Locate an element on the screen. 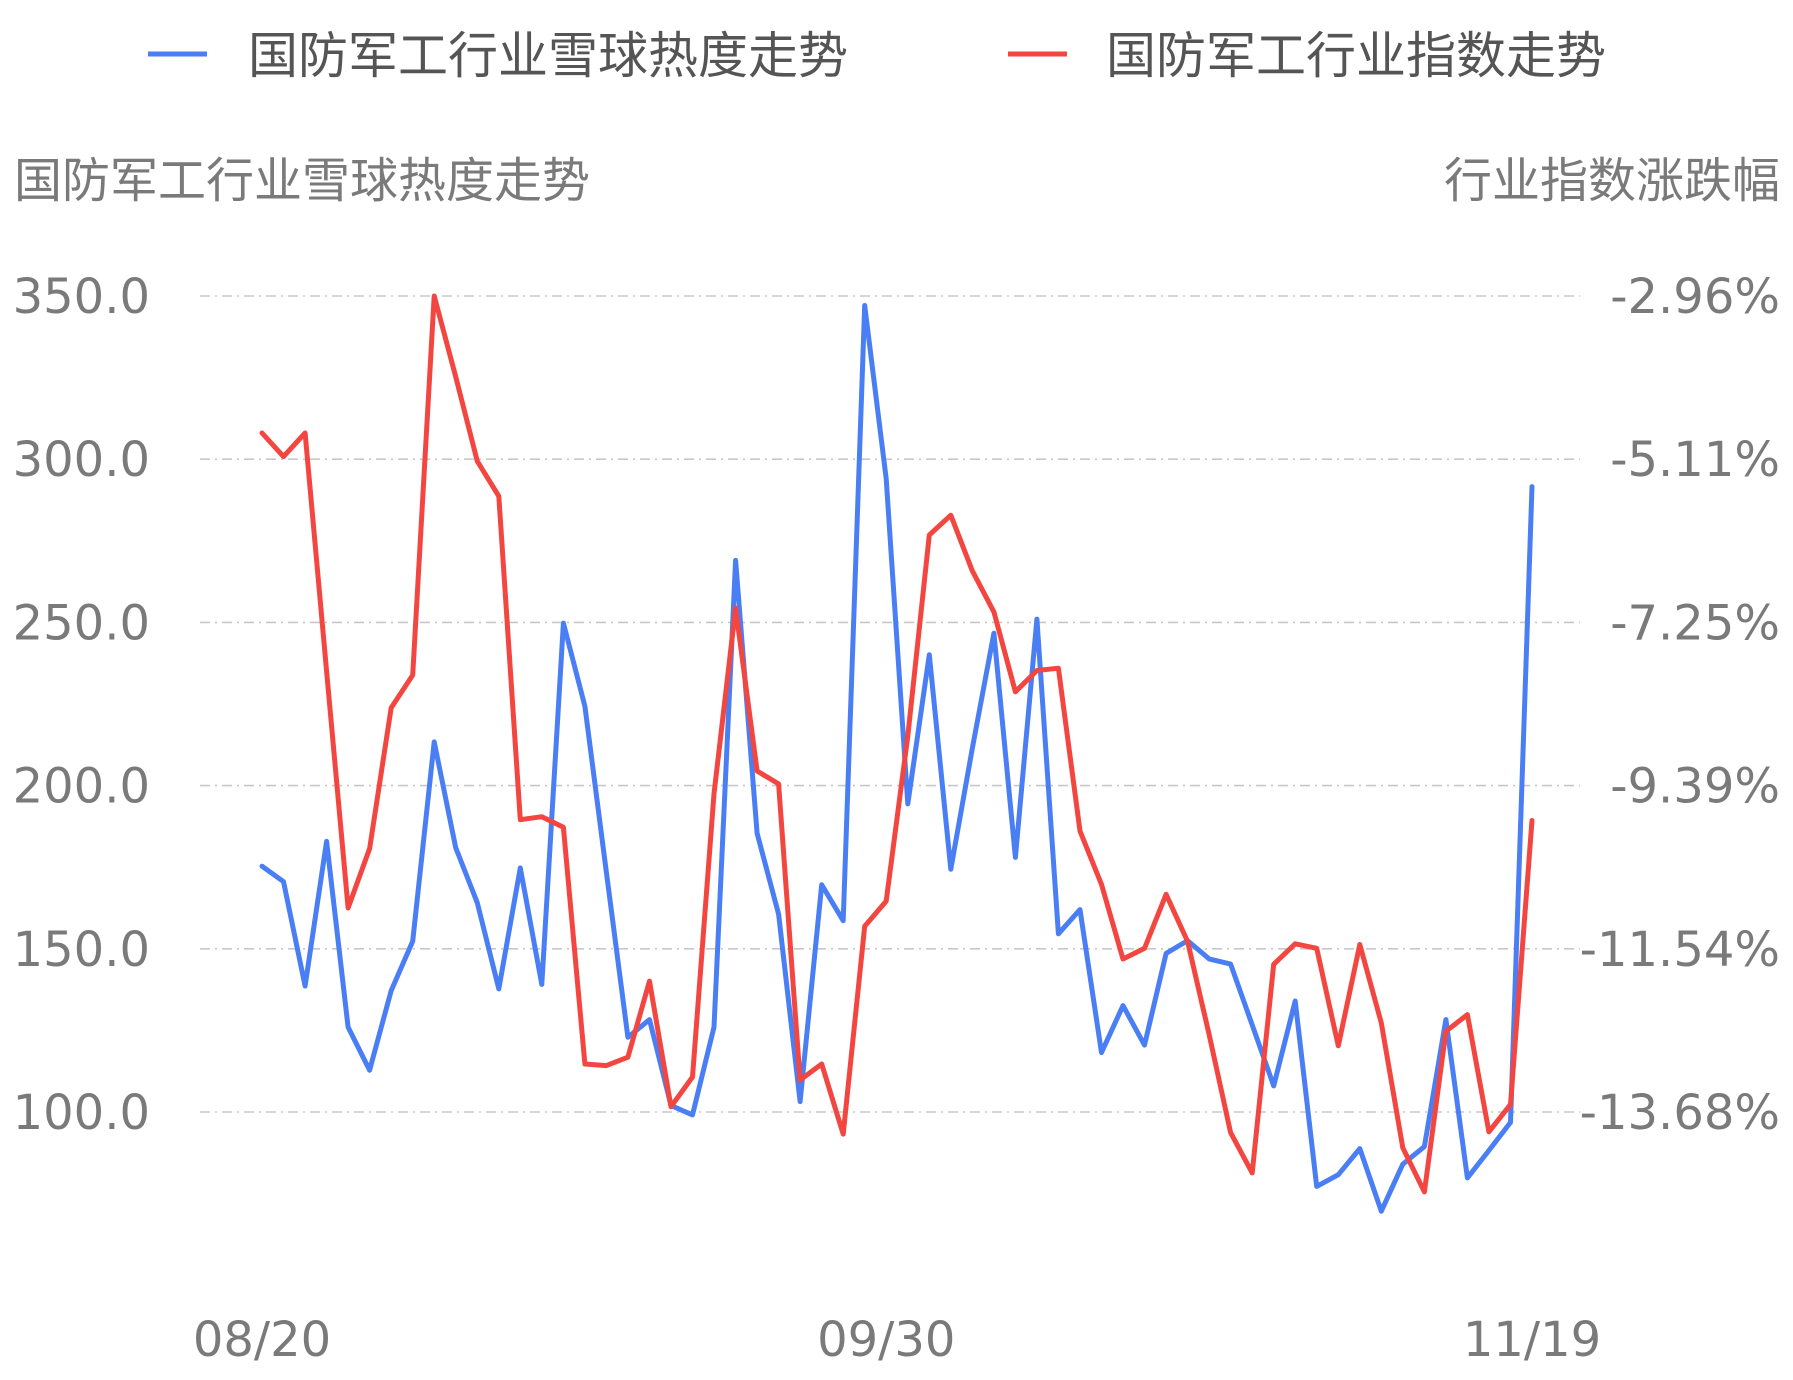  right-tick-label: -11.54% is located at coordinates (1680, 950).